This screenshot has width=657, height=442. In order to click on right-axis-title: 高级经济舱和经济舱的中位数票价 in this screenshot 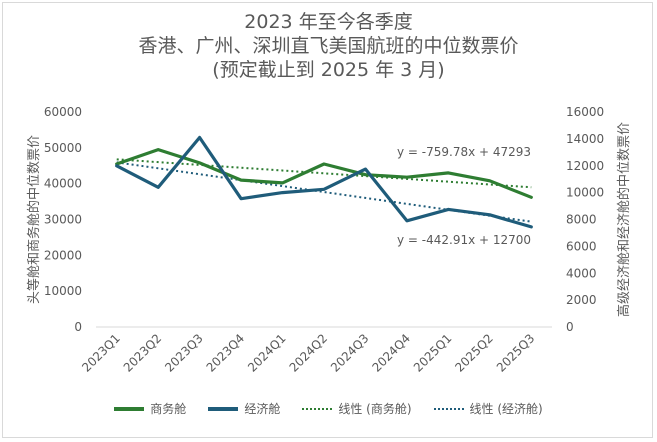, I will do `click(624, 219)`.